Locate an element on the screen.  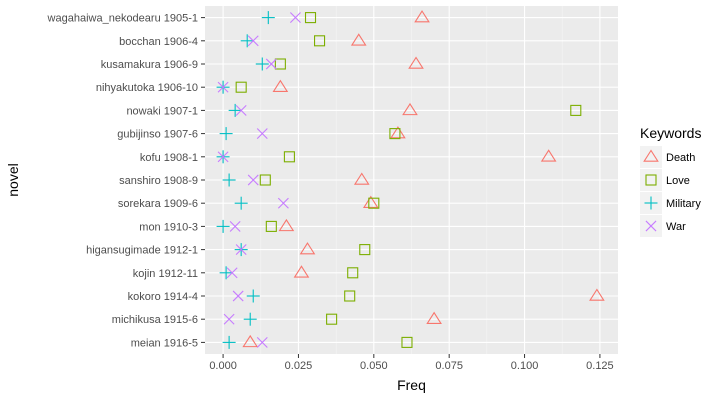
legend-square-icon is located at coordinates (651, 180).